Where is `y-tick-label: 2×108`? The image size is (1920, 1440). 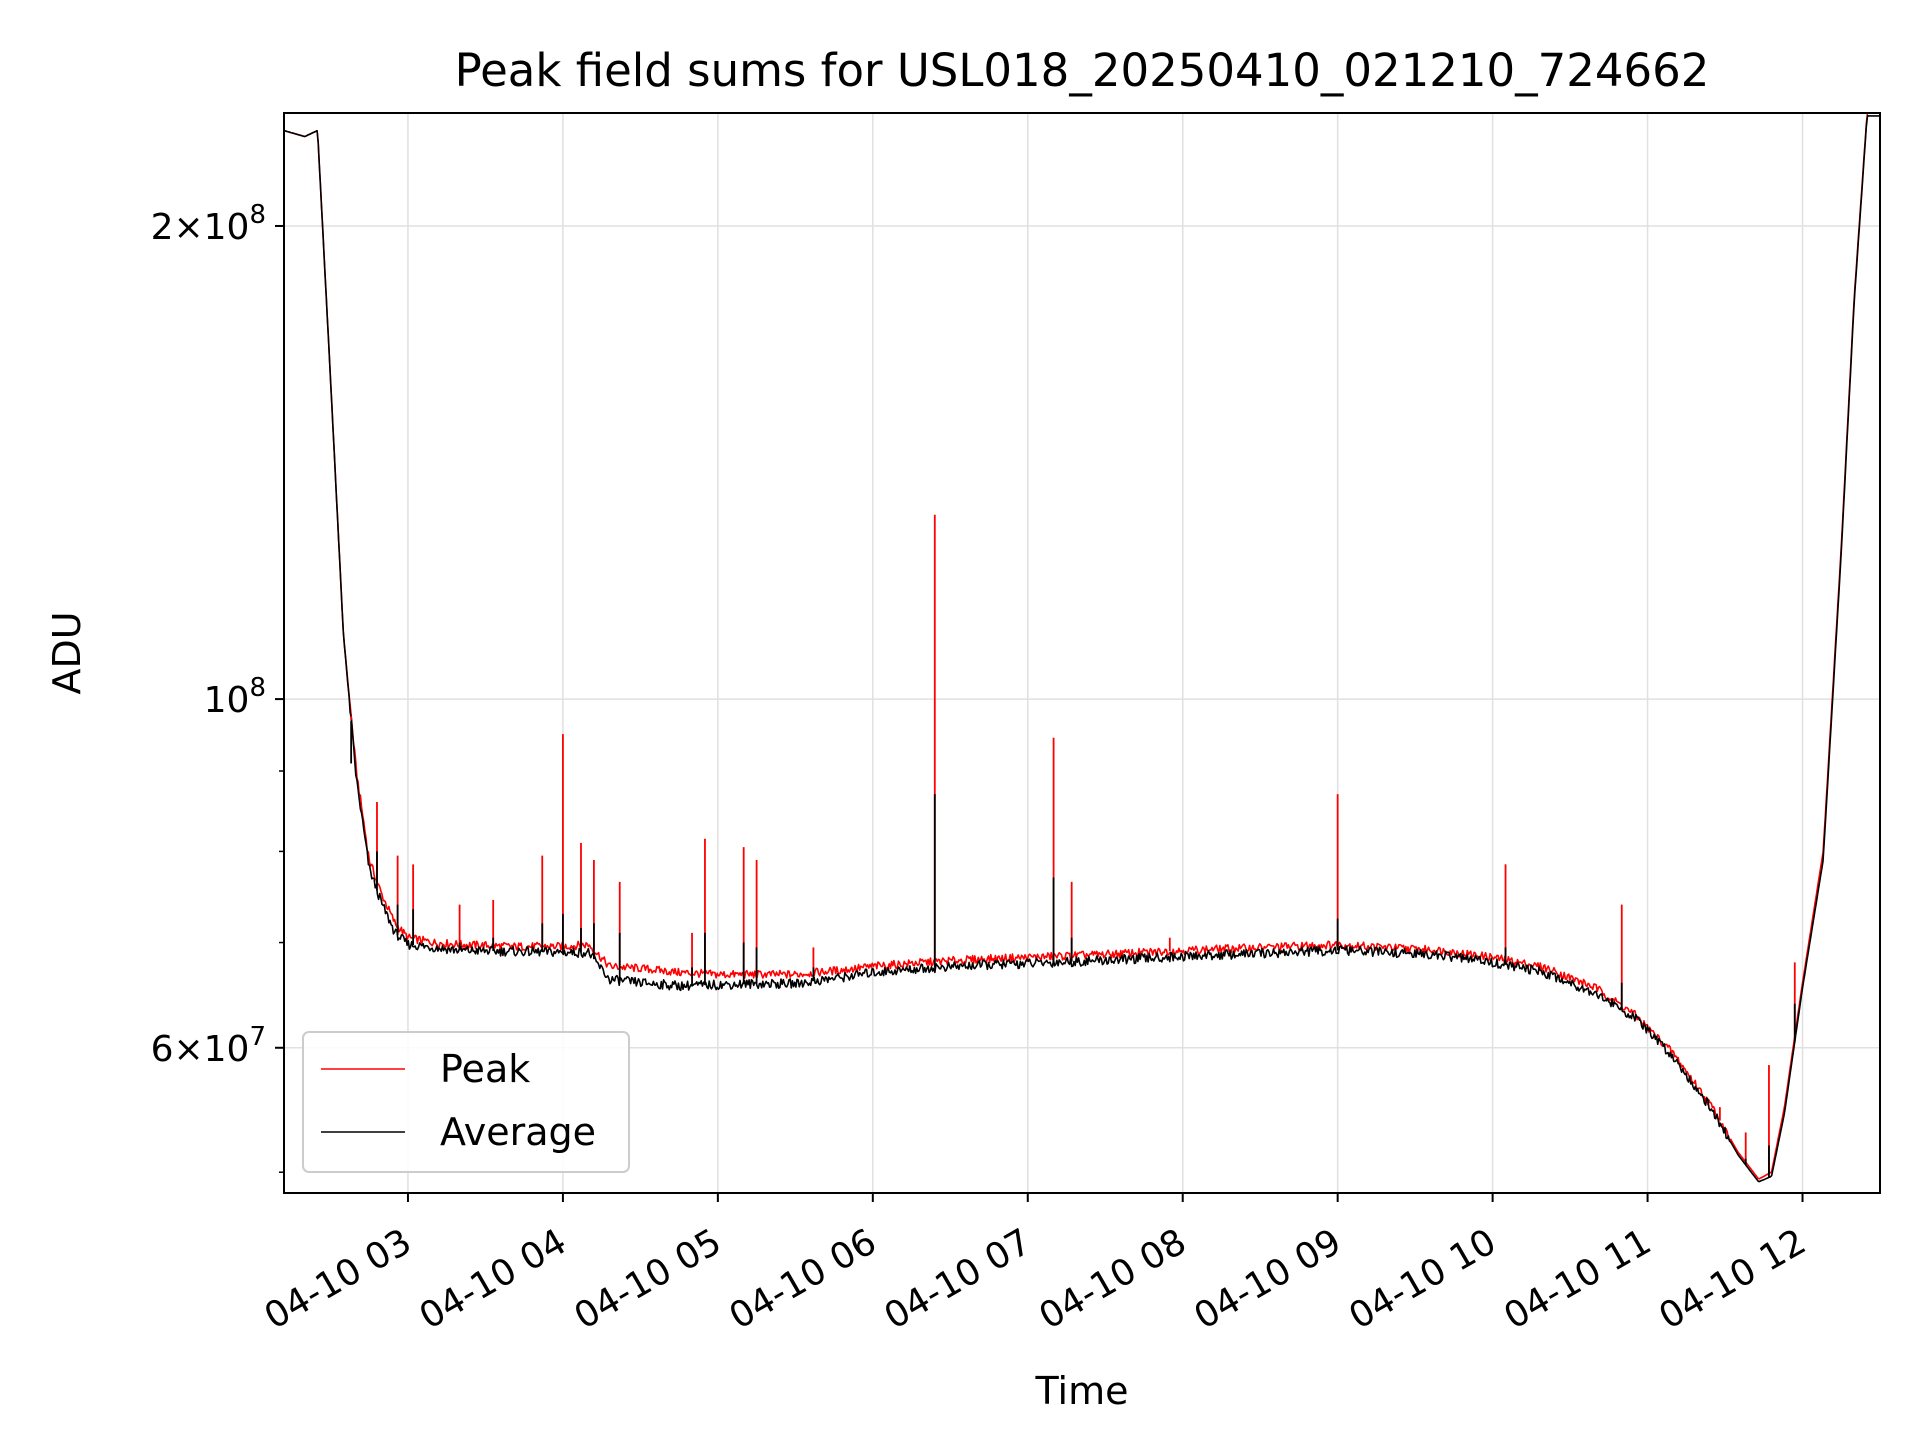 y-tick-label: 2×108 is located at coordinates (208, 224).